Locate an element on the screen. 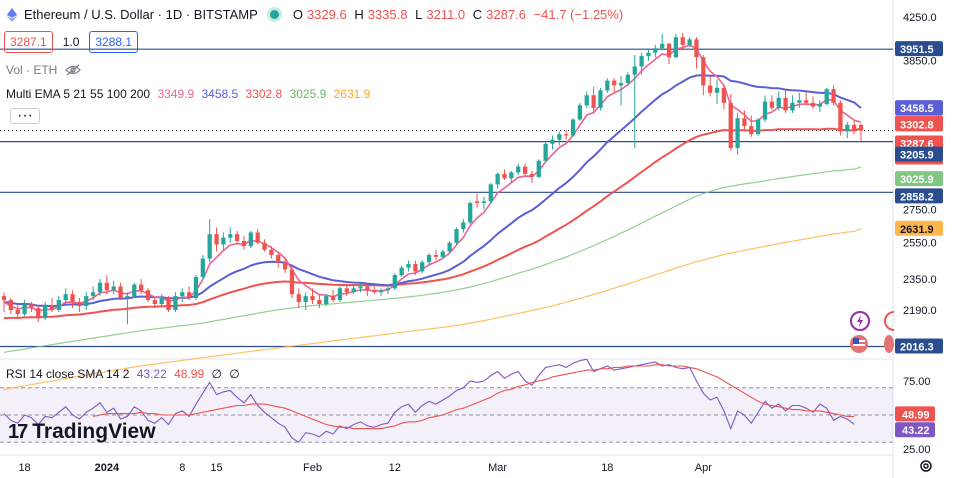 This screenshot has width=957, height=478. trade-panel: 3287.1 1.0 3288.1 is located at coordinates (71, 42).